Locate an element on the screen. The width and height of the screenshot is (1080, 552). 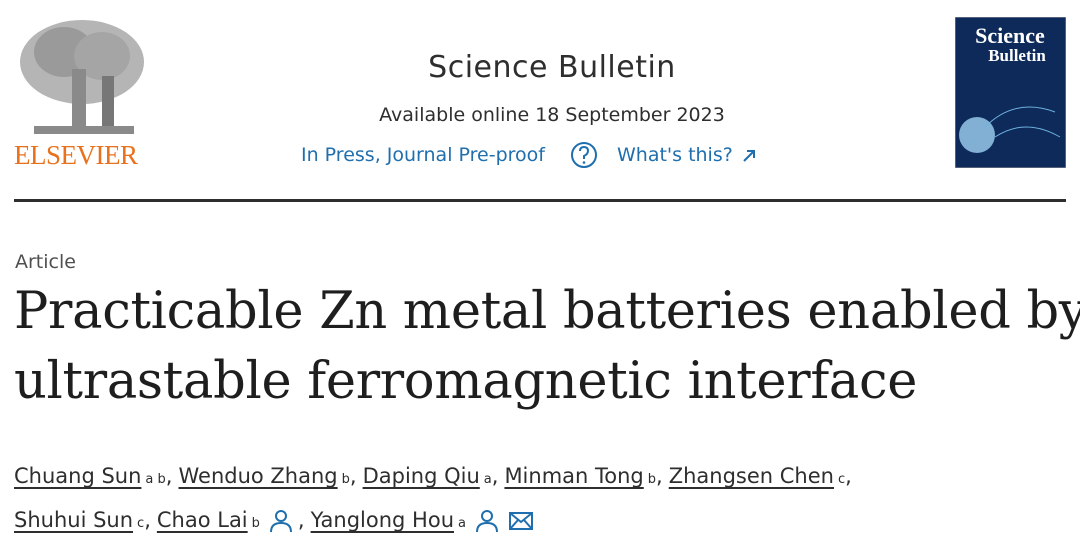
cover-title: Bulletin is located at coordinates (1017, 55).